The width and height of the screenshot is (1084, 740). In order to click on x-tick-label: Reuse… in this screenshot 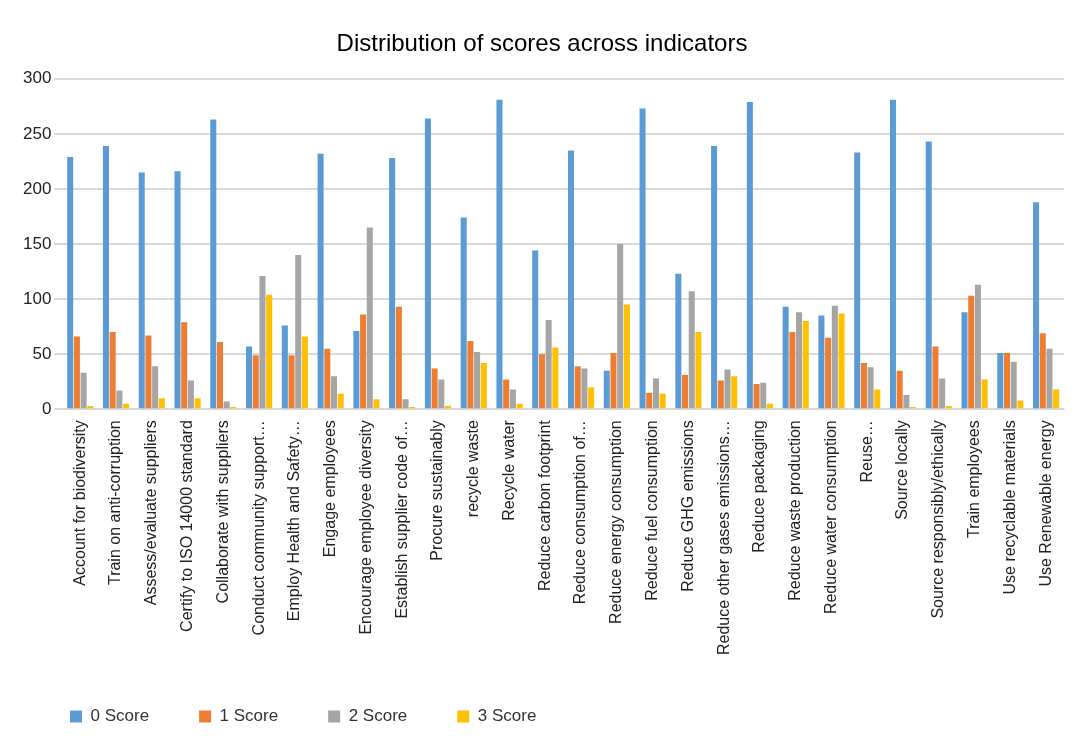, I will do `click(866, 451)`.